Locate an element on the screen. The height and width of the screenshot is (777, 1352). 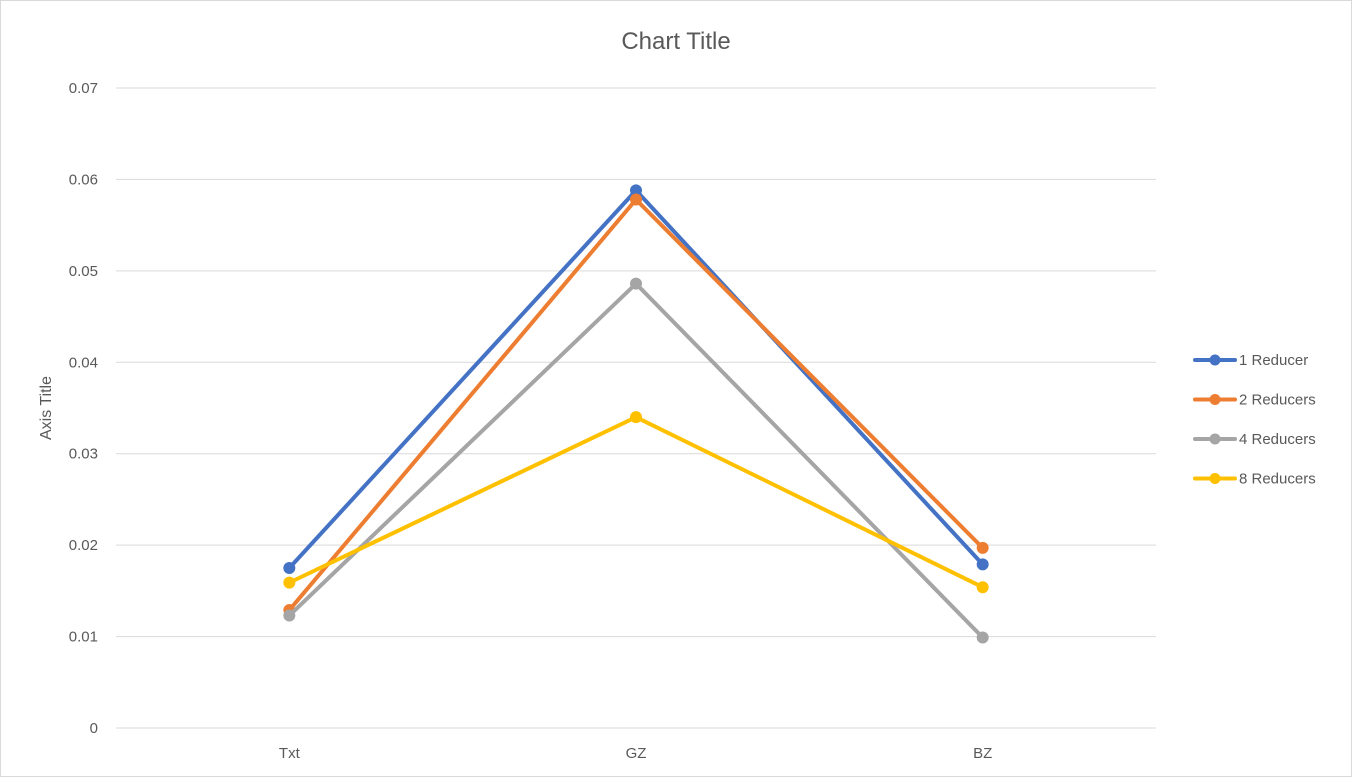
legend: 1 Reducer 2 Reducers 4 Reducers 8 Reducers is located at coordinates (1254, 420).